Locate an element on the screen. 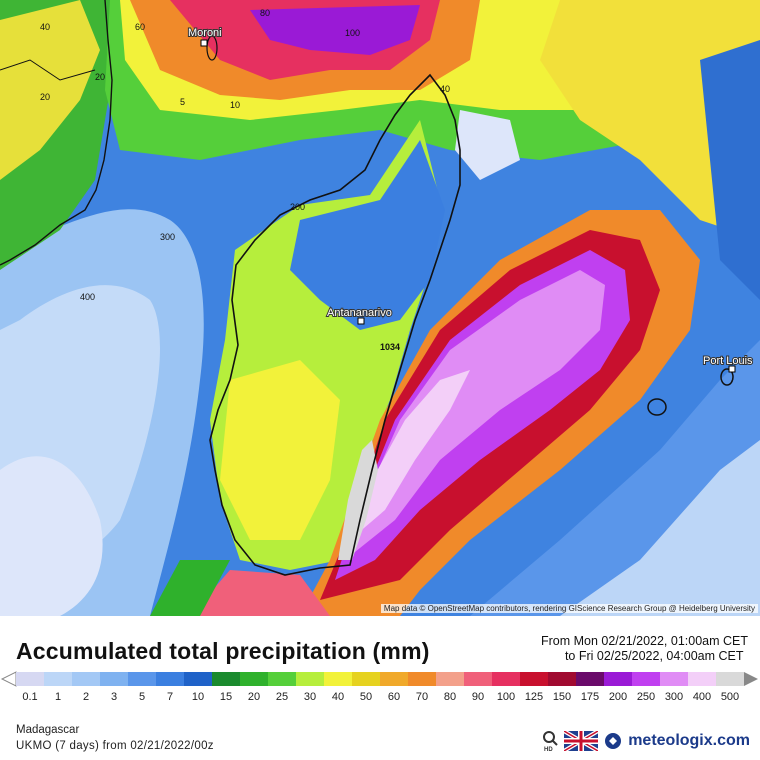 Image resolution: width=760 pixels, height=760 pixels. contour-label: 5 is located at coordinates (182, 102).